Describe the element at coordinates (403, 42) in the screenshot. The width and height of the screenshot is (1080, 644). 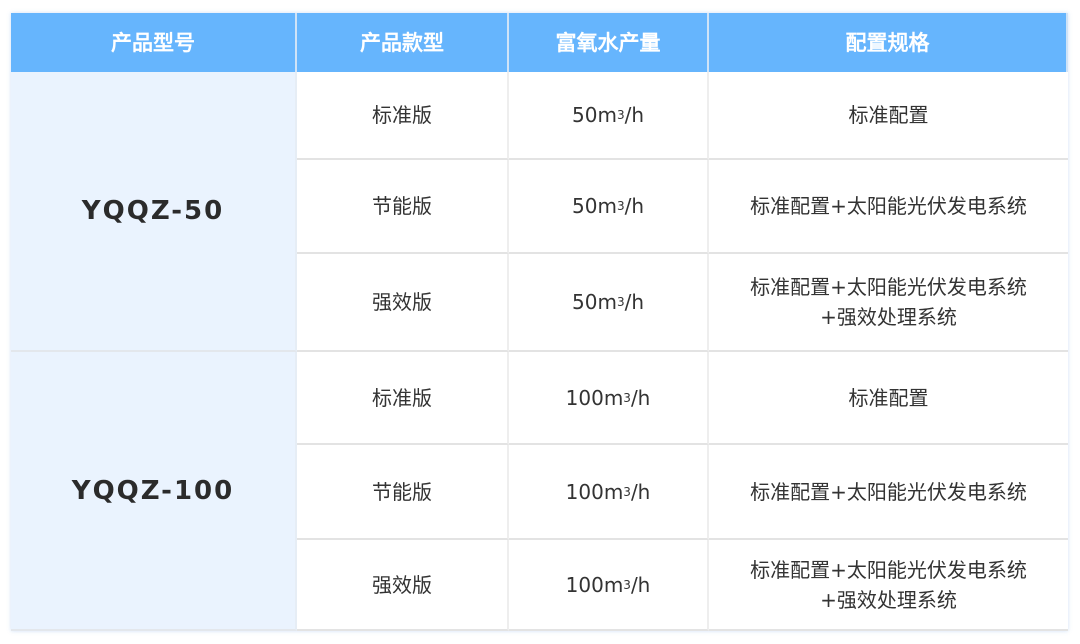
I see `header-cell: 产品款型` at that location.